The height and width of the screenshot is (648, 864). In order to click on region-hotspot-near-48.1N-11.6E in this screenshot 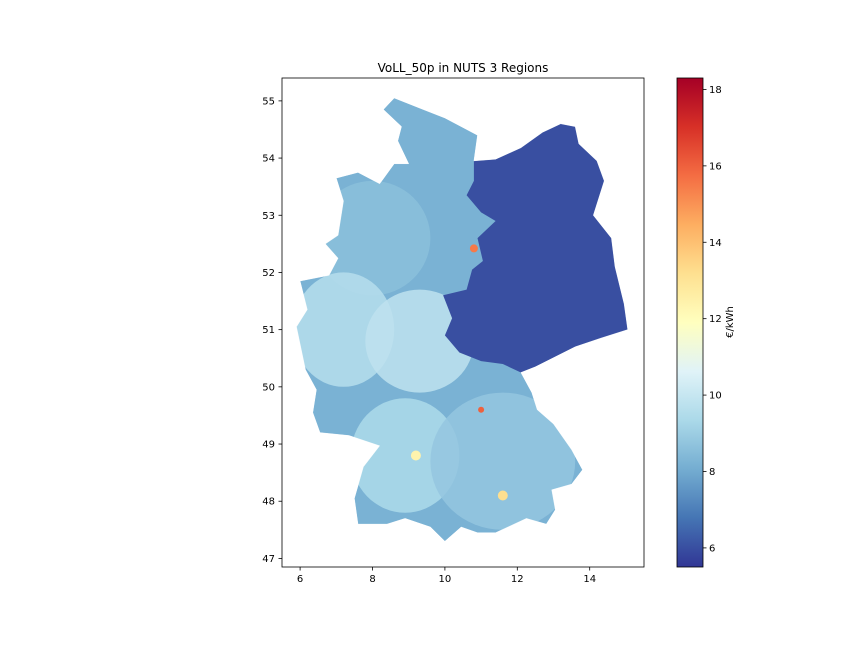, I will do `click(502, 495)`.